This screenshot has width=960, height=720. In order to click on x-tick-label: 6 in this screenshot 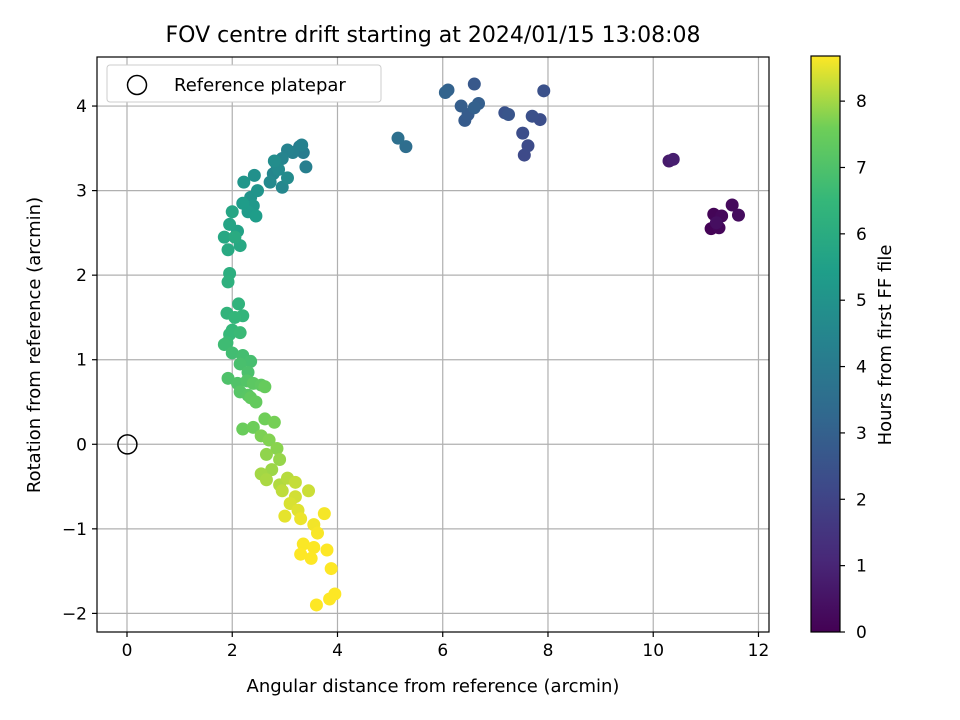, I will do `click(442, 651)`.